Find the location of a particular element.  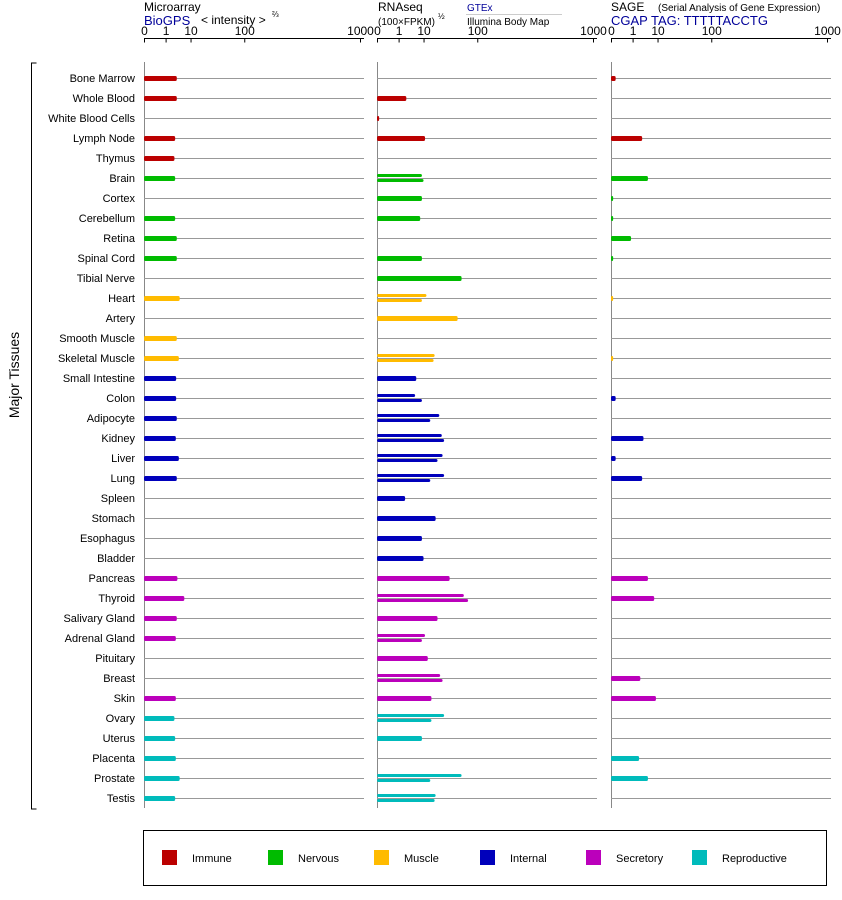

tissue-label: Heart is located at coordinates (121, 299).